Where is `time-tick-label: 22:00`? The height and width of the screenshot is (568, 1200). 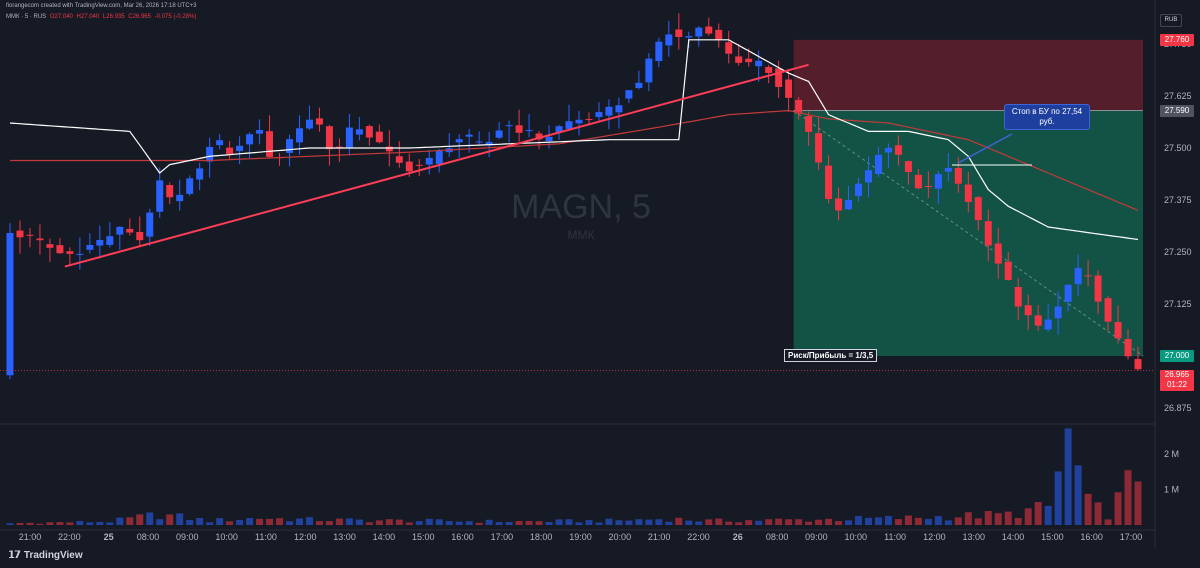 time-tick-label: 22:00 is located at coordinates (69, 537).